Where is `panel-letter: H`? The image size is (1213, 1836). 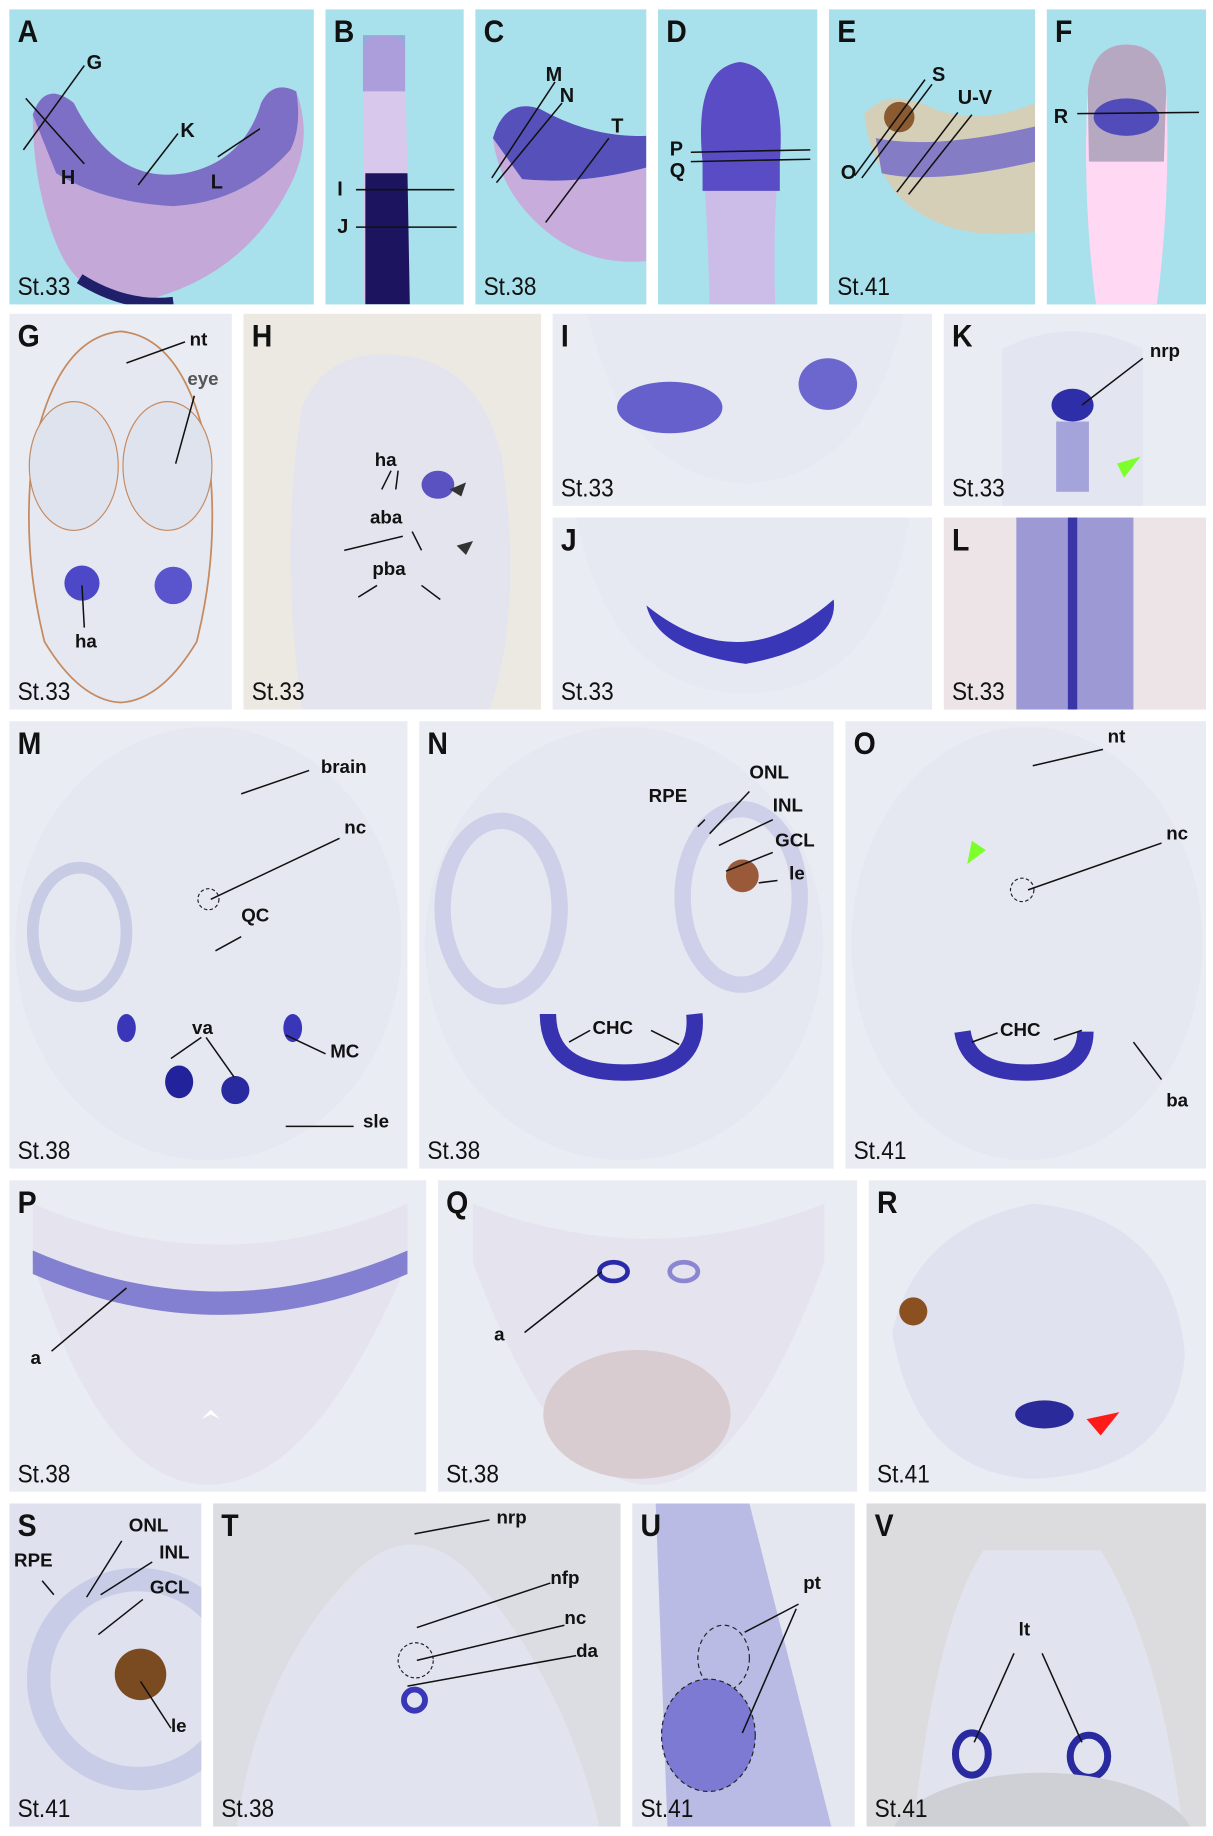 panel-letter: H is located at coordinates (262, 336).